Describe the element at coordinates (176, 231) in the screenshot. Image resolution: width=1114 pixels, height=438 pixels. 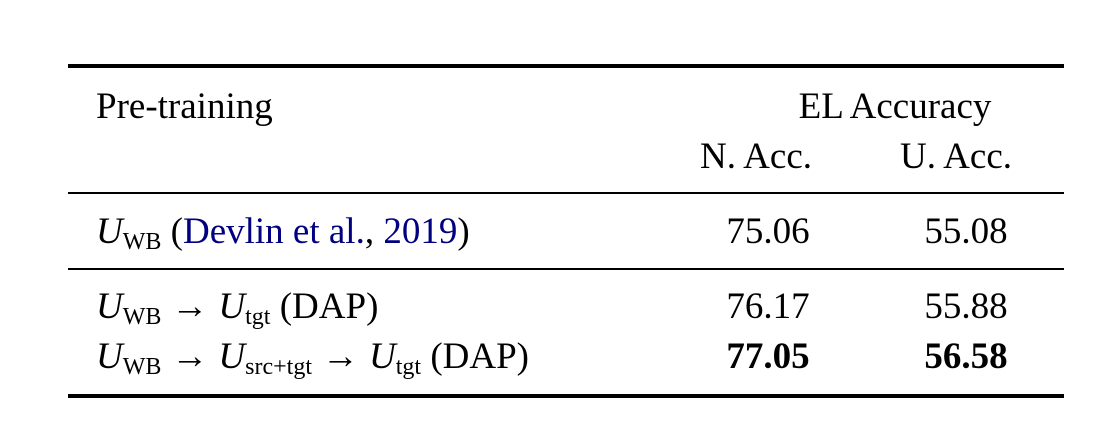
I see `row-1-open-paren: (` at that location.